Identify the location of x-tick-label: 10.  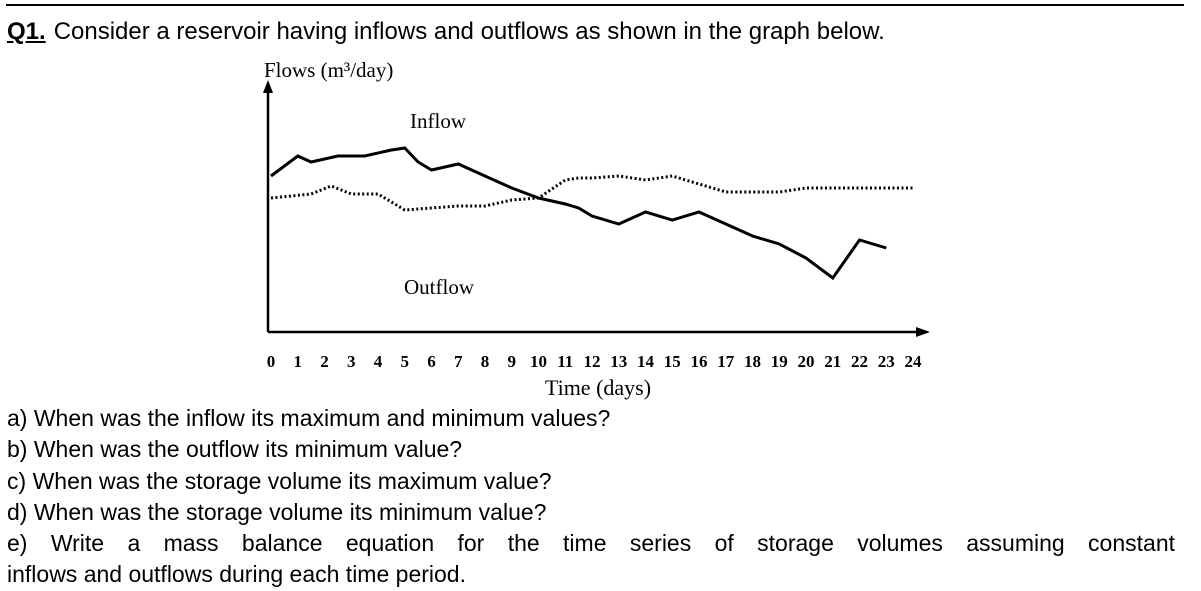
(538, 361).